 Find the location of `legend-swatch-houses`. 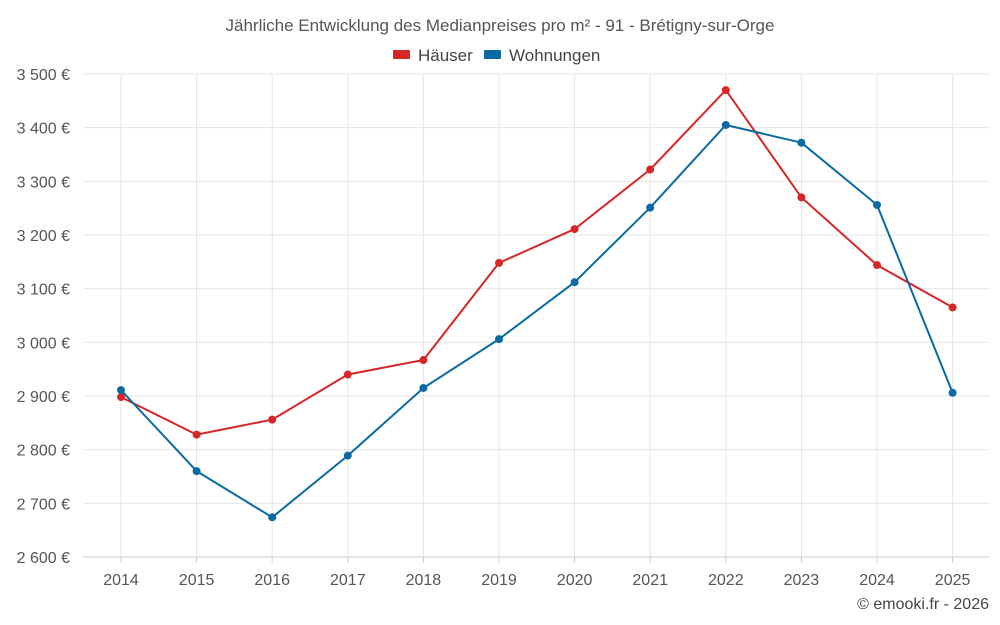

legend-swatch-houses is located at coordinates (401, 54).